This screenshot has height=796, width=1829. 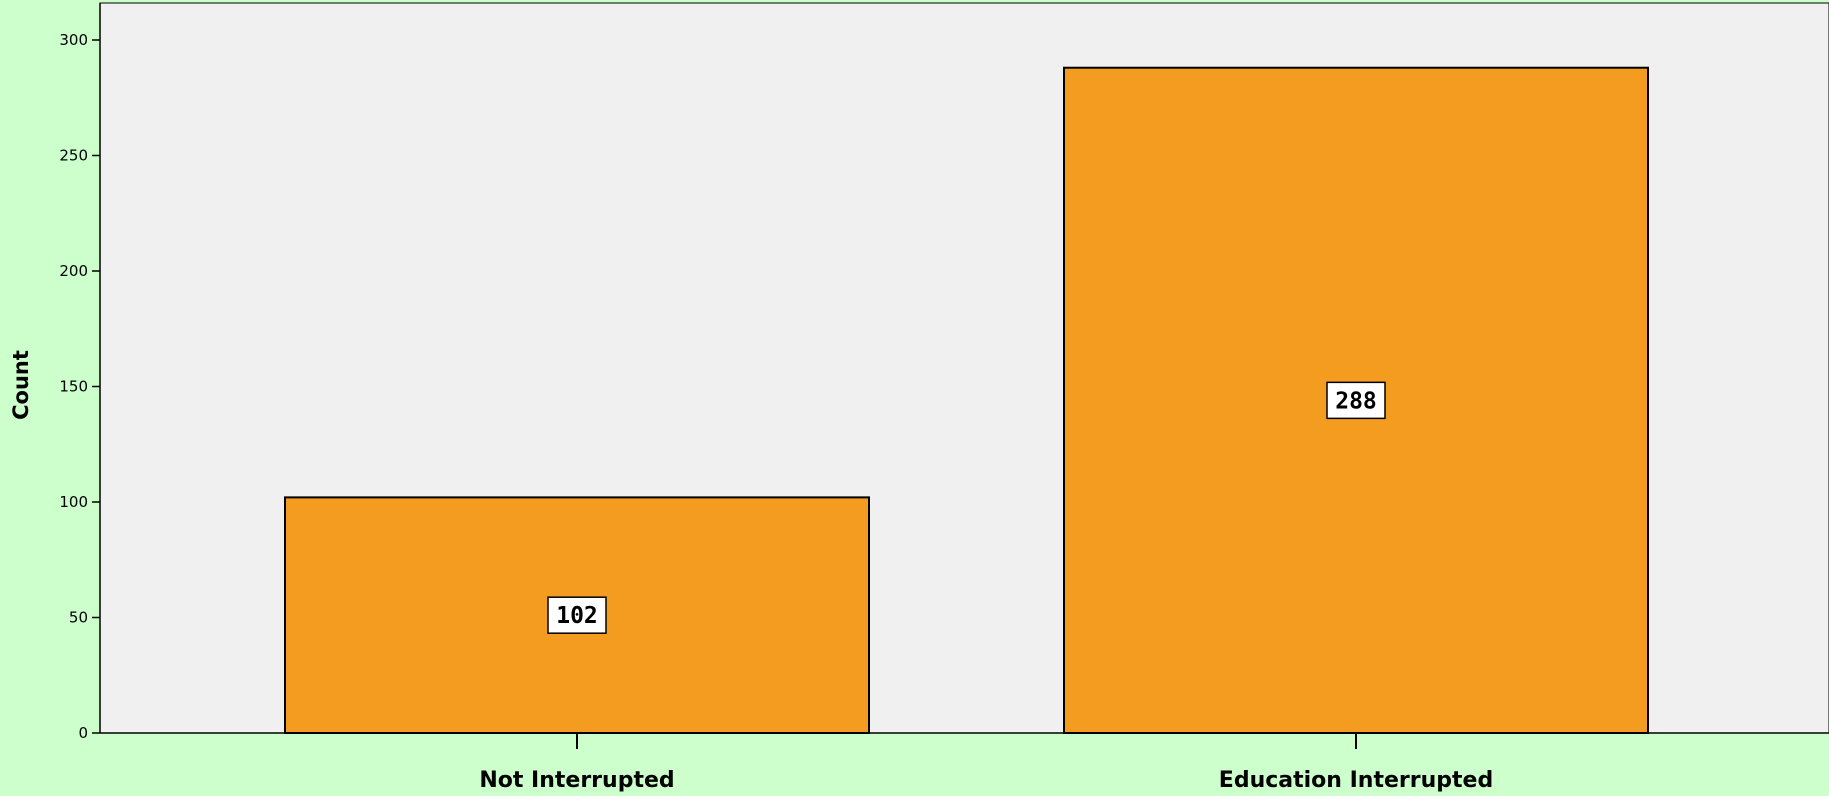 What do you see at coordinates (73, 387) in the screenshot?
I see `y-tick-label: 150` at bounding box center [73, 387].